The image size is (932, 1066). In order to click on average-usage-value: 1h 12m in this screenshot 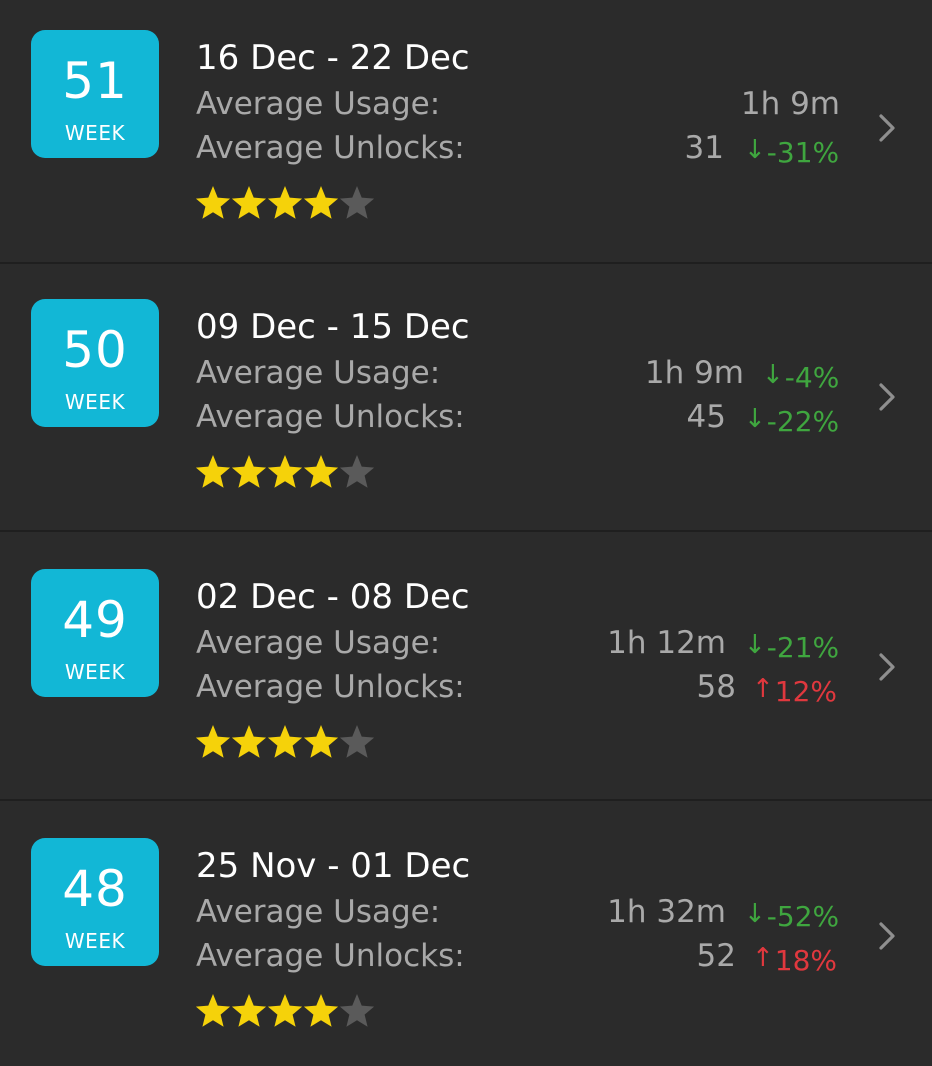, I will do `click(666, 643)`.